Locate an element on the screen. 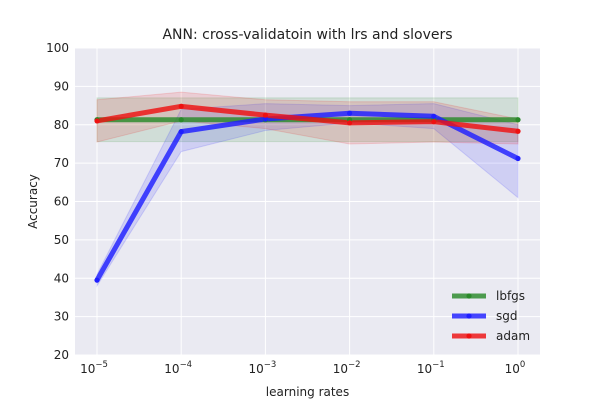 This screenshot has width=600, height=400. y-tick-label: 30 is located at coordinates (61, 317).